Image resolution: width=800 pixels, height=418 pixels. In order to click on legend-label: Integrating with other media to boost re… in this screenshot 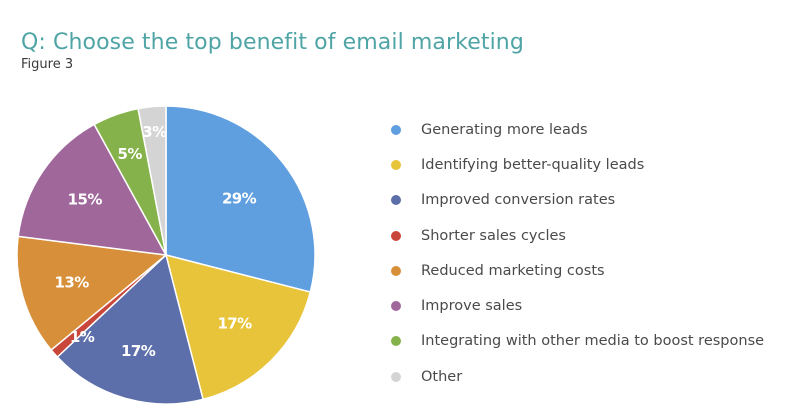, I will do `click(593, 341)`.